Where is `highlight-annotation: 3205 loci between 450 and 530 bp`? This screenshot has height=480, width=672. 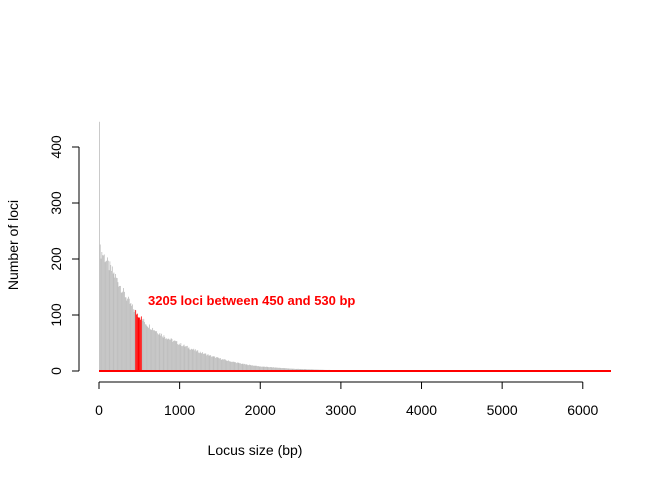 highlight-annotation: 3205 loci between 450 and 530 bp is located at coordinates (251, 300).